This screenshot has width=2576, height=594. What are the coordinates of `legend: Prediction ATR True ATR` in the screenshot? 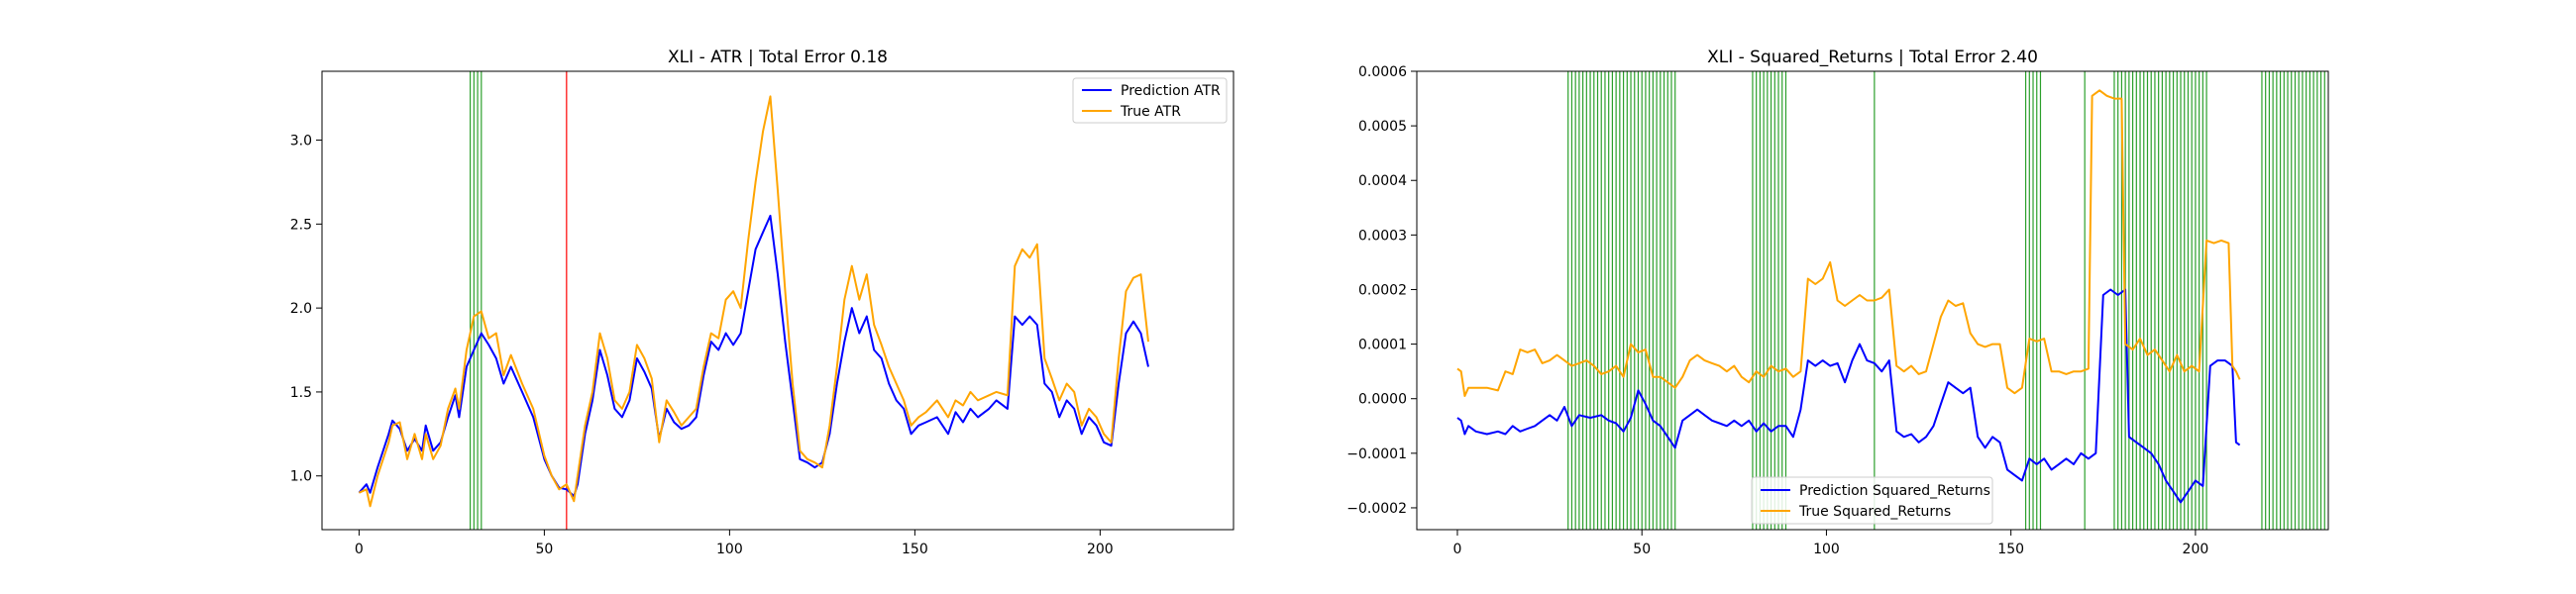 It's located at (1150, 100).